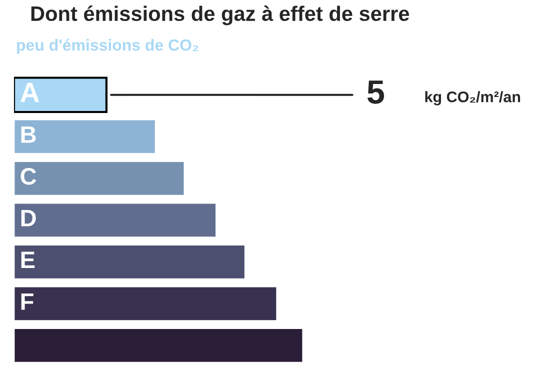 The image size is (536, 370). What do you see at coordinates (375, 92) in the screenshot?
I see `text: 5` at bounding box center [375, 92].